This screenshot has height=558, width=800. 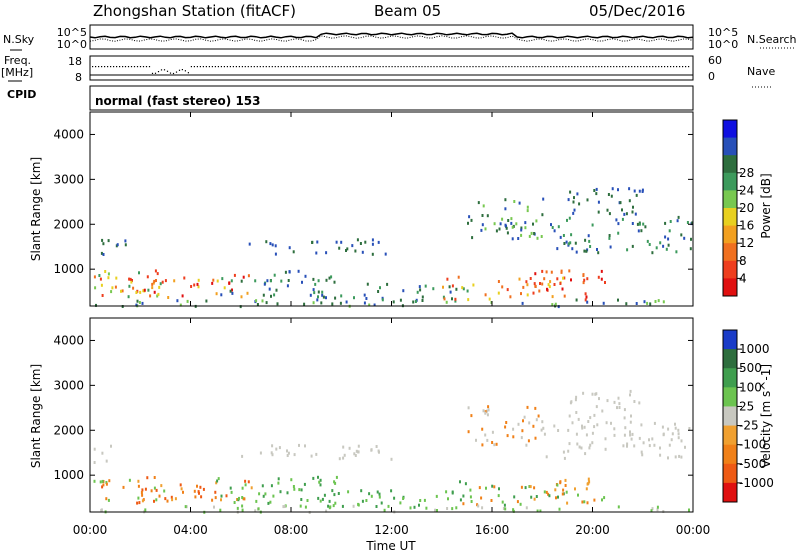 I want to click on nsearch-label: N.Search, so click(x=772, y=39).